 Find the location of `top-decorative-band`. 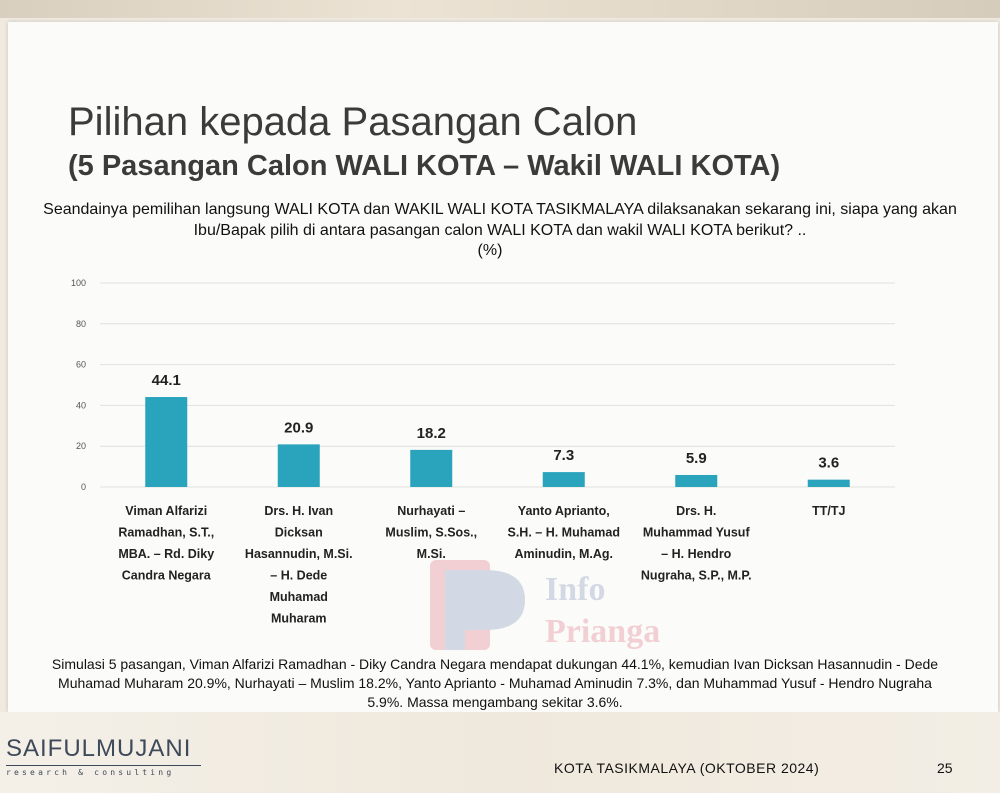

top-decorative-band is located at coordinates (500, 9).